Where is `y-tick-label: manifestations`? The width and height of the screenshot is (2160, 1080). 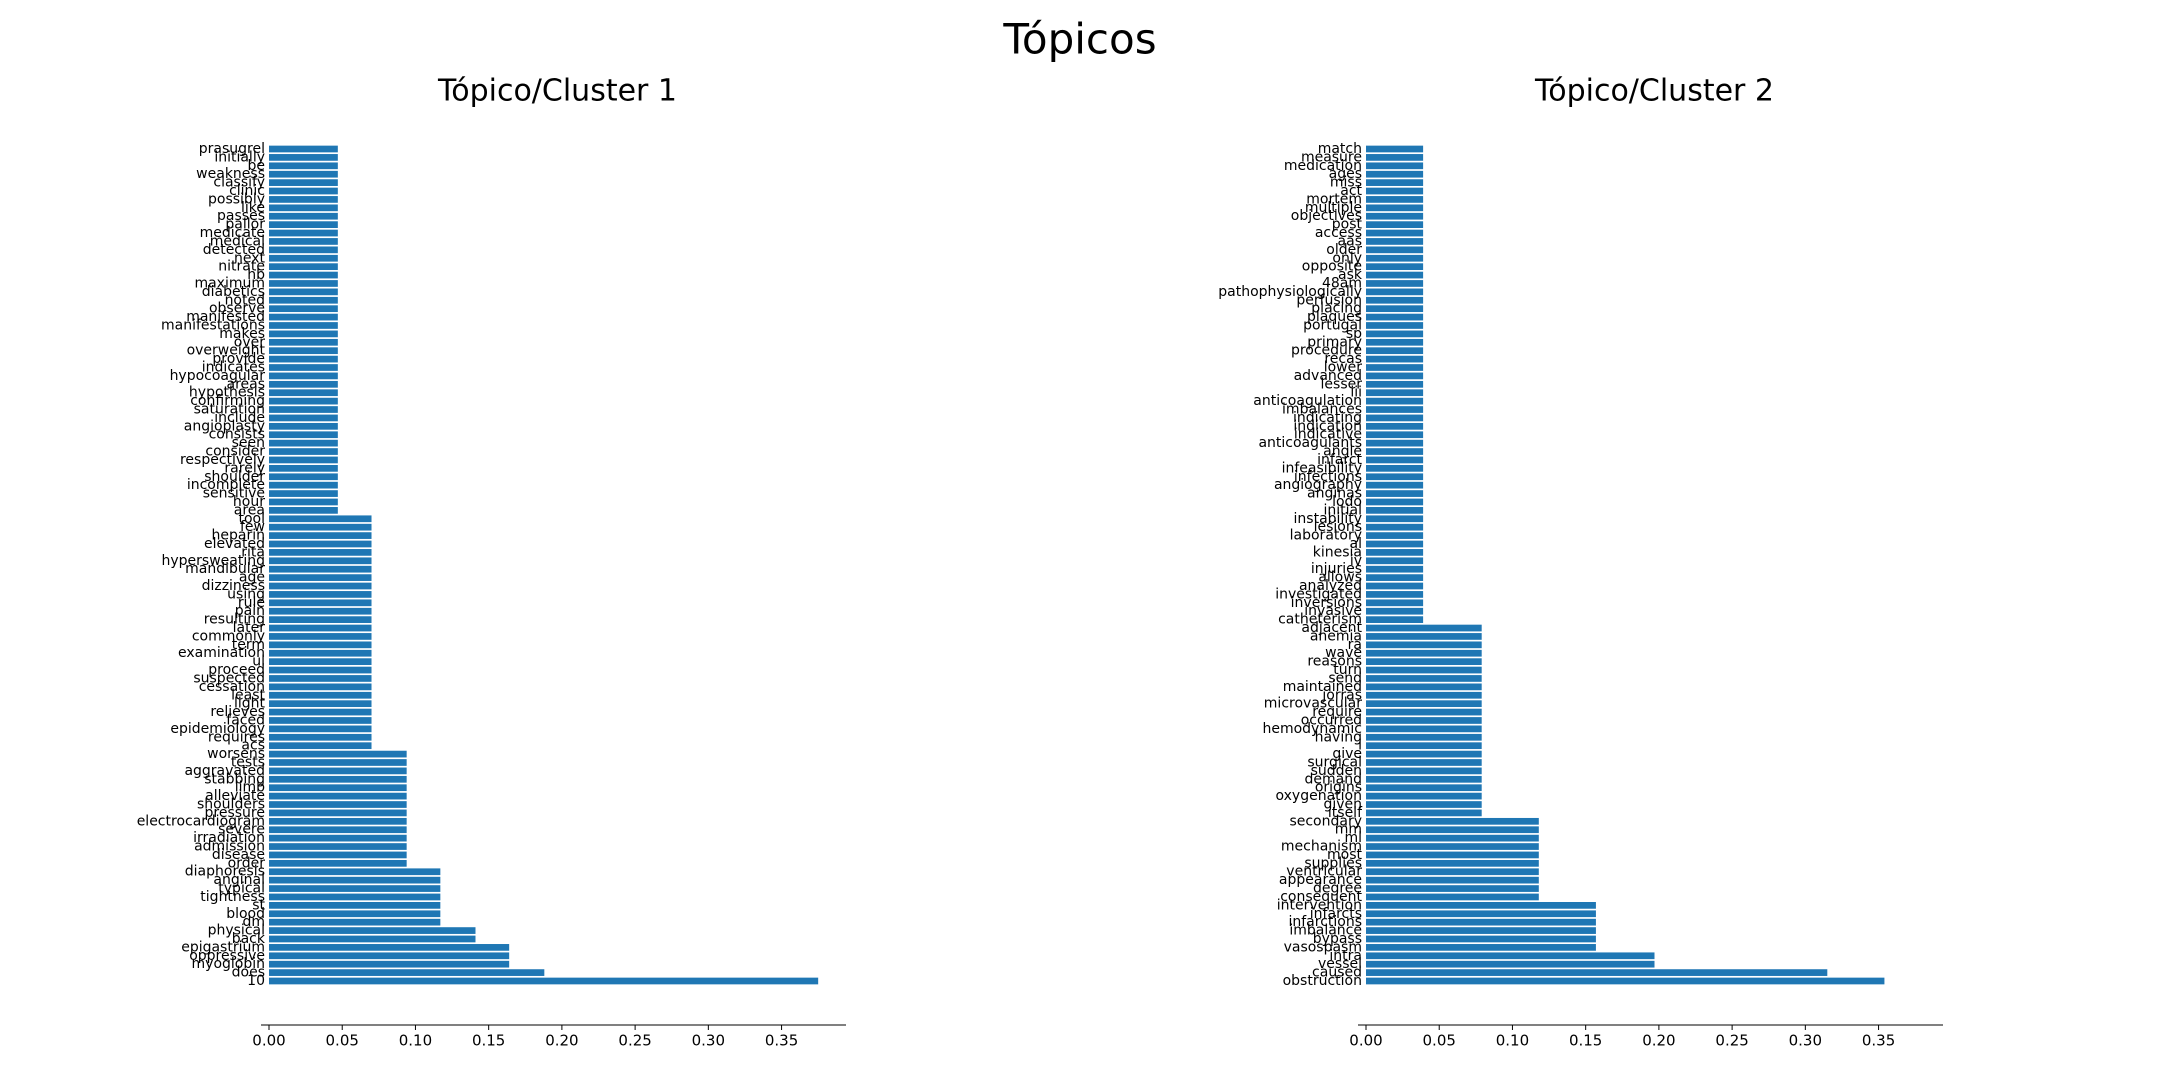 y-tick-label: manifestations is located at coordinates (213, 325).